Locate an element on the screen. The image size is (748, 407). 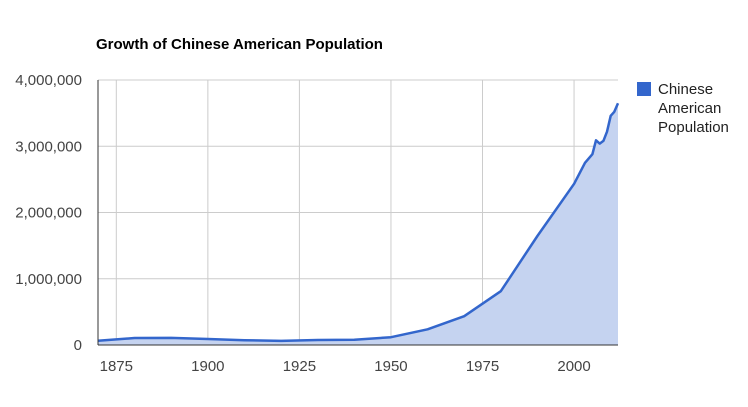
chart-title: Growth of Chinese American Population is located at coordinates (239, 44).